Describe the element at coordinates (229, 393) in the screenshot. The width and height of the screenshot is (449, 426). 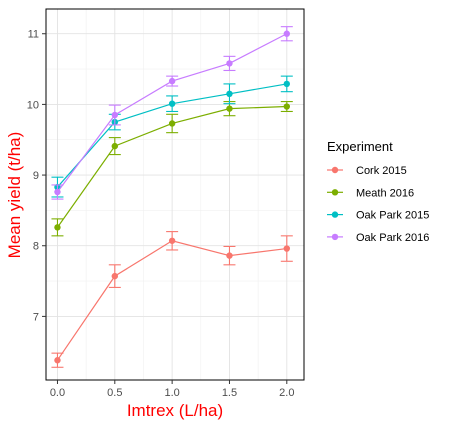
I see `x-tick-label: 1.5` at that location.